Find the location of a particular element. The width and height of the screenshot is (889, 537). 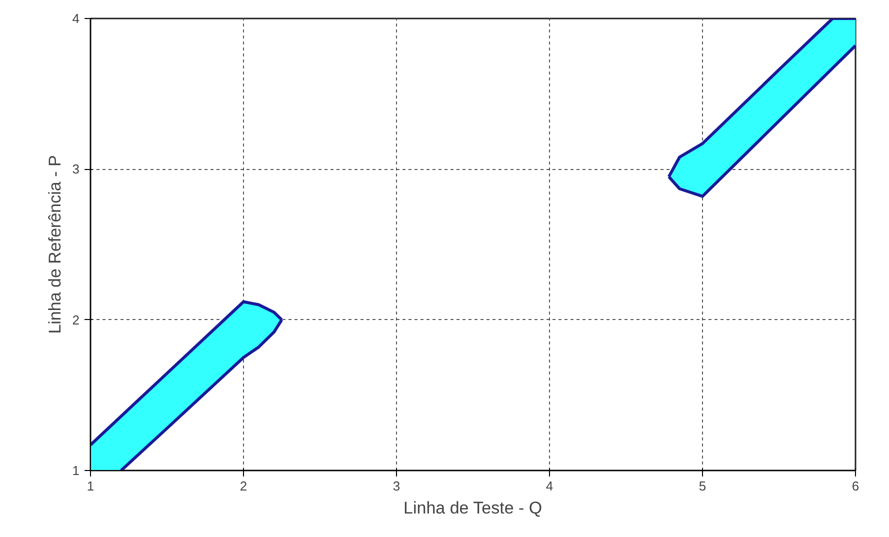

y-tick-label: 3 is located at coordinates (76, 169).